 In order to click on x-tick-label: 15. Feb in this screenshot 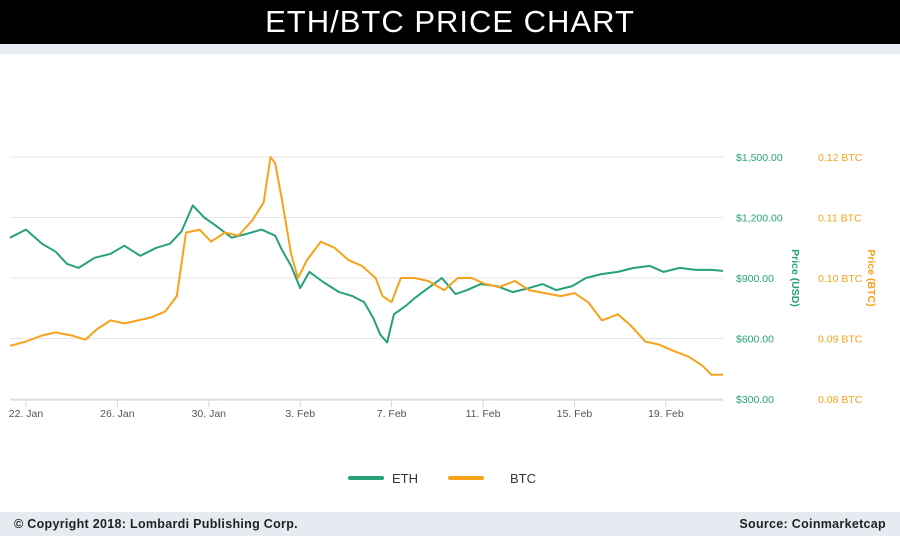, I will do `click(575, 414)`.